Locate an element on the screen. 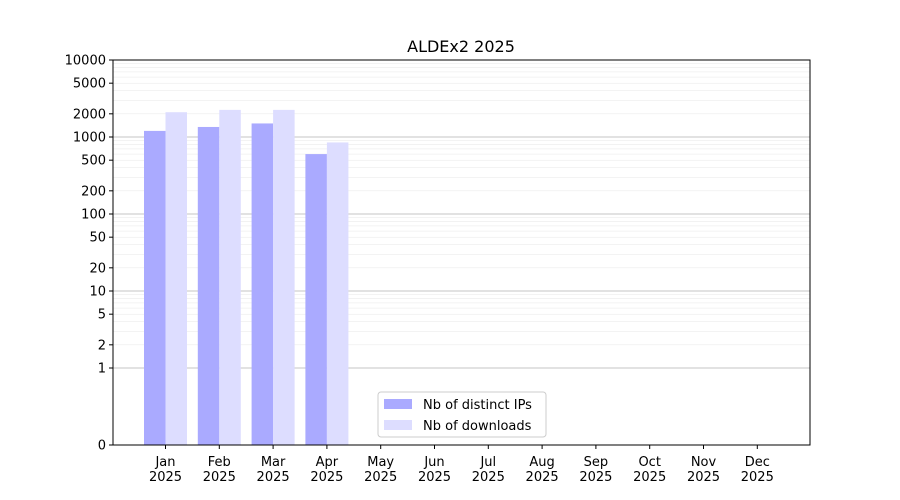 This screenshot has height=500, width=900. y-tick-label: 50 is located at coordinates (97, 238).